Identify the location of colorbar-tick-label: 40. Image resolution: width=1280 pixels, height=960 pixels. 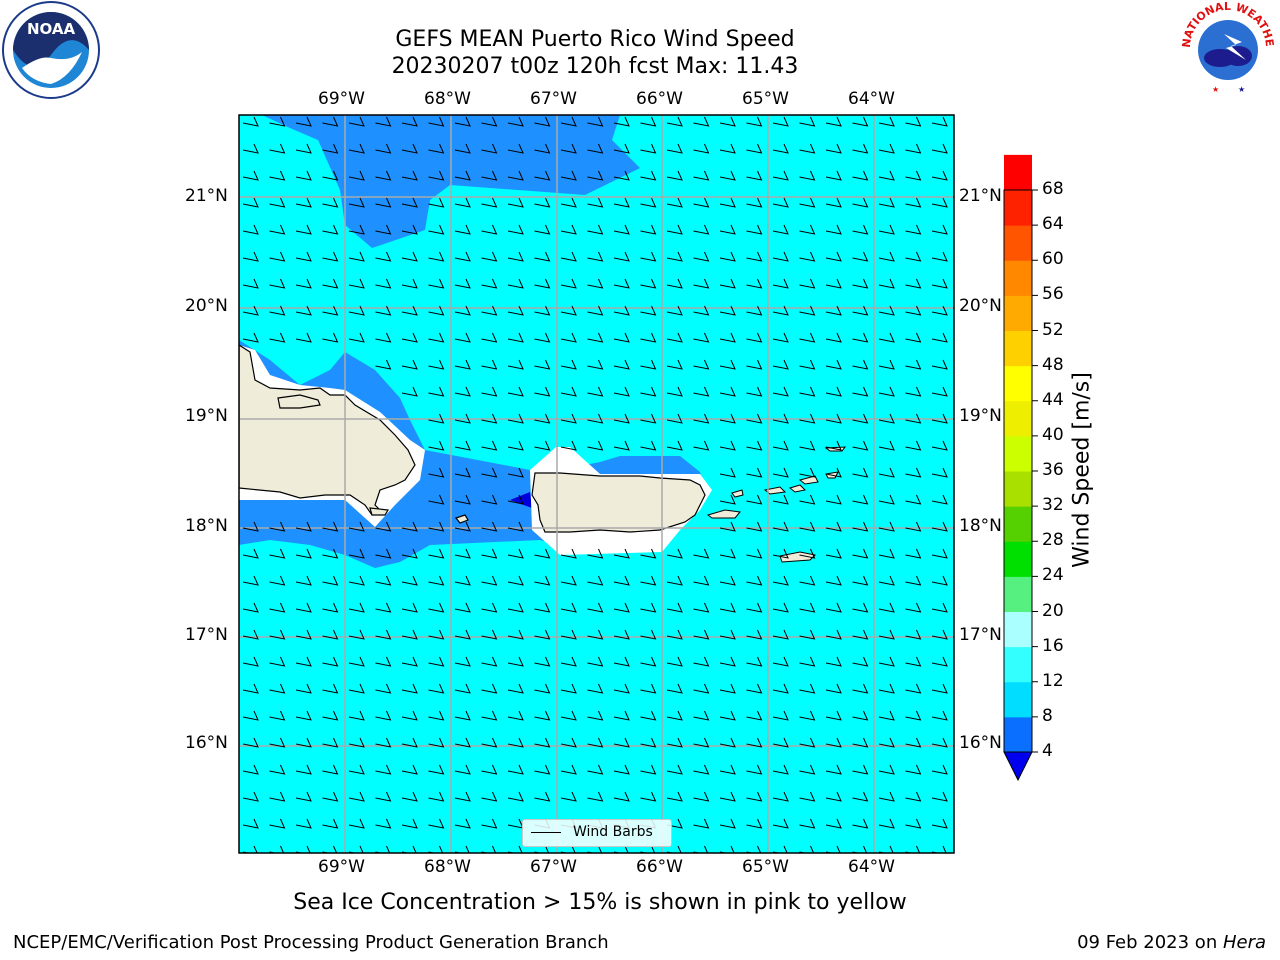
(1053, 434).